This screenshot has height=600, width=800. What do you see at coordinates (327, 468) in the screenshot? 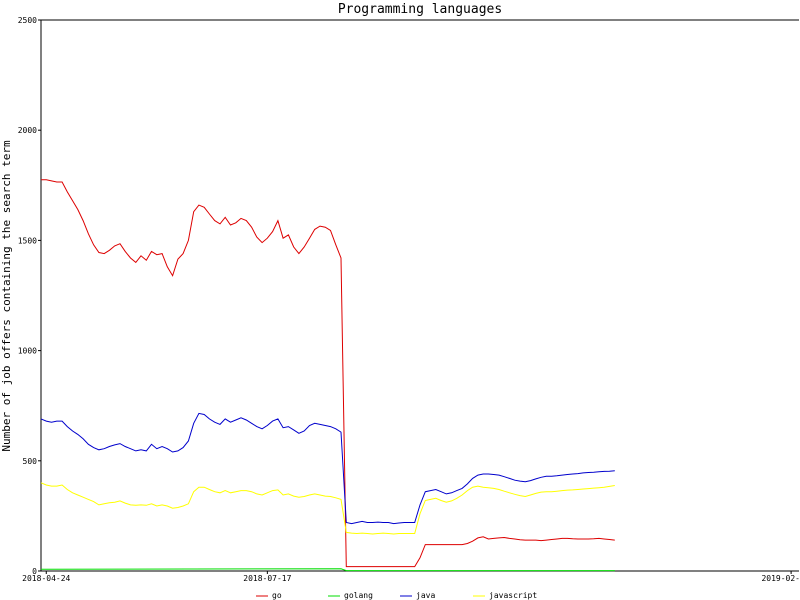
I see `series-line-java` at bounding box center [327, 468].